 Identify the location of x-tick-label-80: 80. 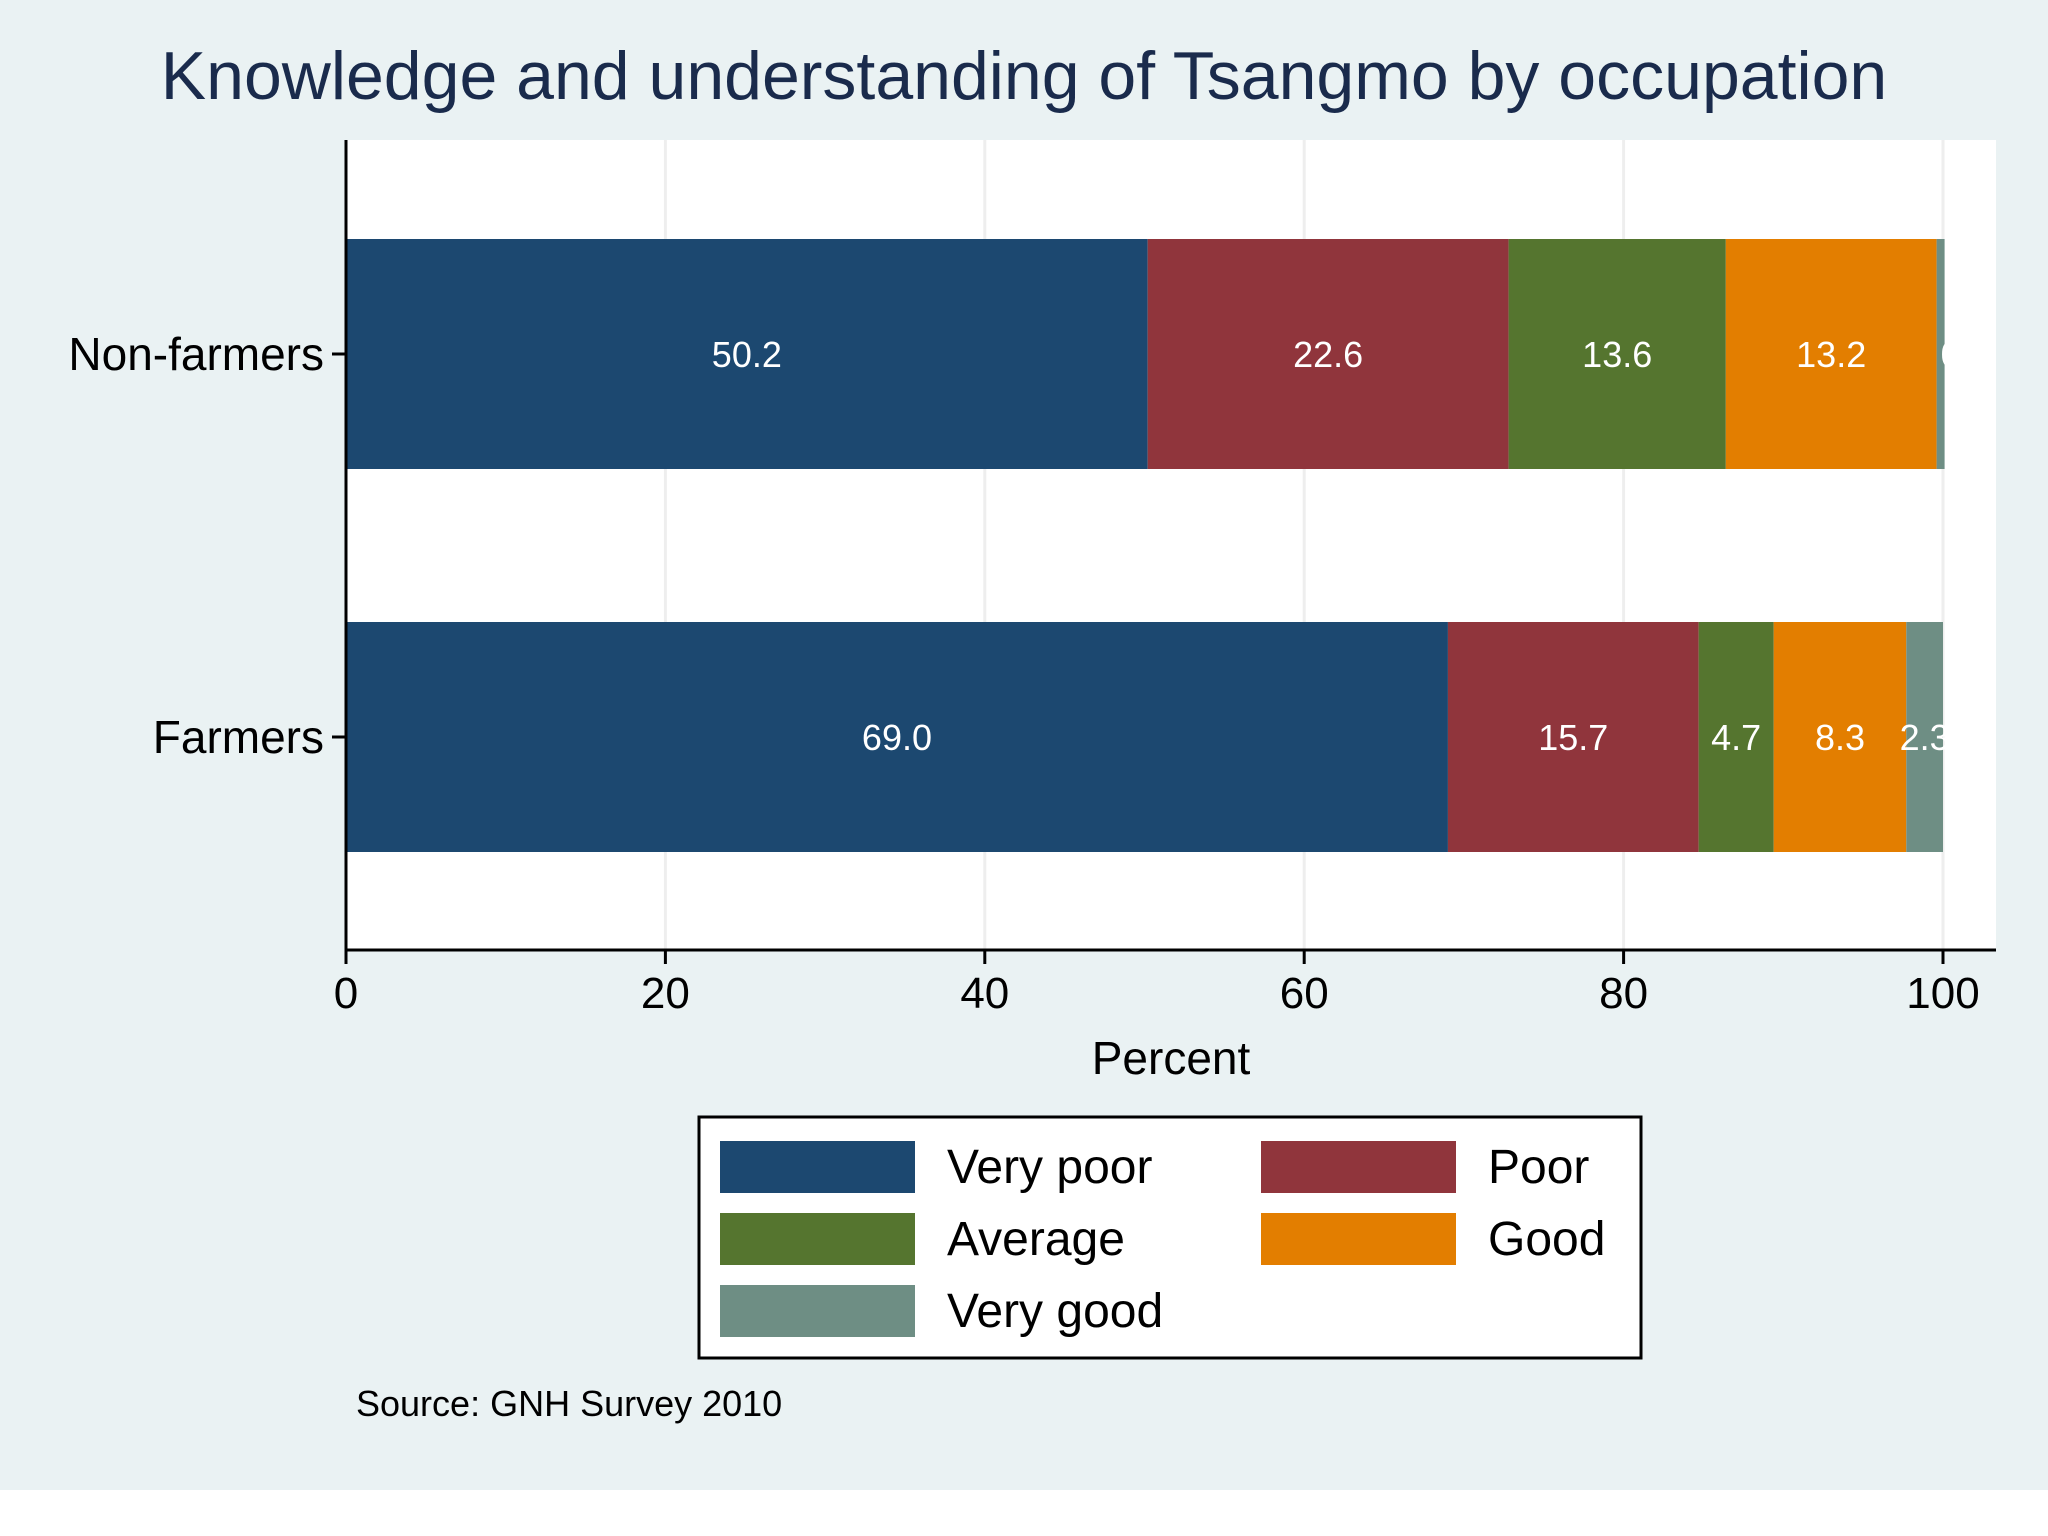
(1623, 993).